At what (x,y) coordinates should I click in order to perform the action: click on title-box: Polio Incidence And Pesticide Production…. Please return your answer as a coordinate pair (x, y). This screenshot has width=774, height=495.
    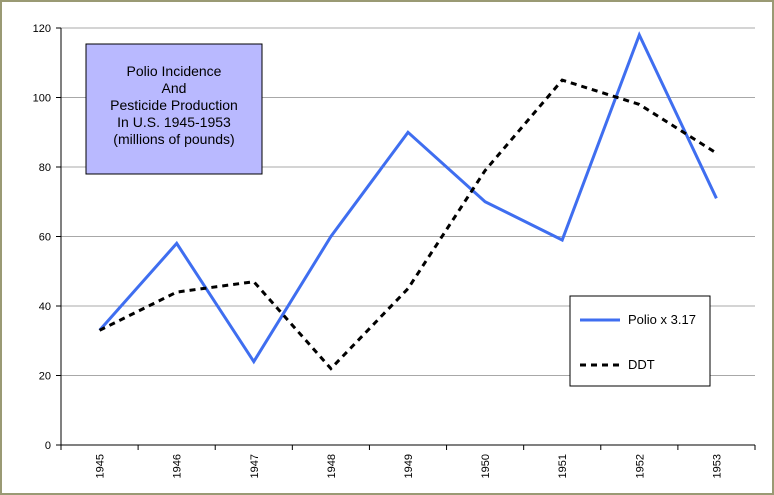
    Looking at the image, I should click on (174, 109).